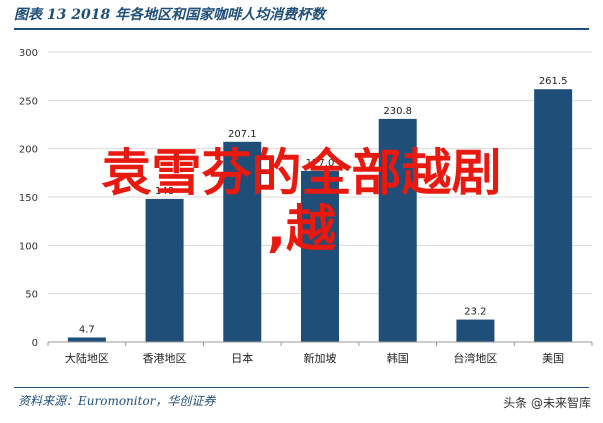 The width and height of the screenshot is (603, 423). What do you see at coordinates (35, 343) in the screenshot?
I see `y-tick-label: 0` at bounding box center [35, 343].